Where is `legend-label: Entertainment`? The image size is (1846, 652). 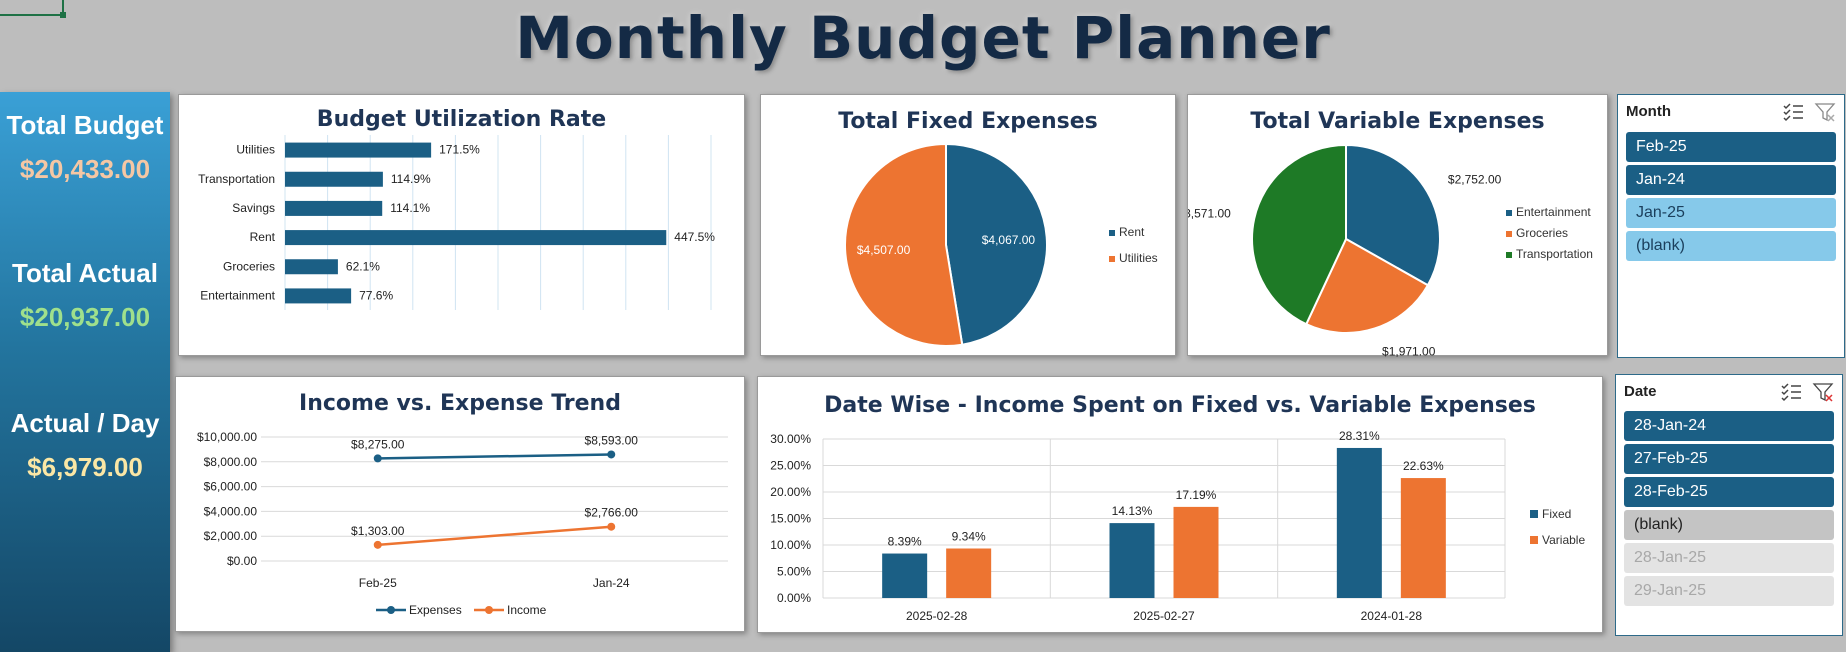 legend-label: Entertainment is located at coordinates (1553, 212).